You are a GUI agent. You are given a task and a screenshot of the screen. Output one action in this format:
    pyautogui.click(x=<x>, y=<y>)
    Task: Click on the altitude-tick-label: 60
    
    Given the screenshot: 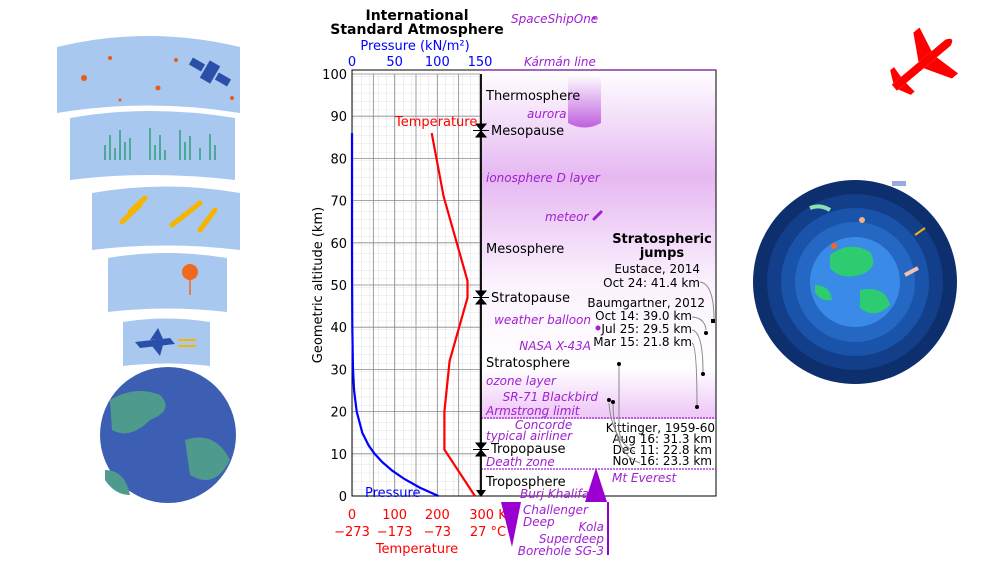 What is the action you would take?
    pyautogui.click(x=338, y=244)
    